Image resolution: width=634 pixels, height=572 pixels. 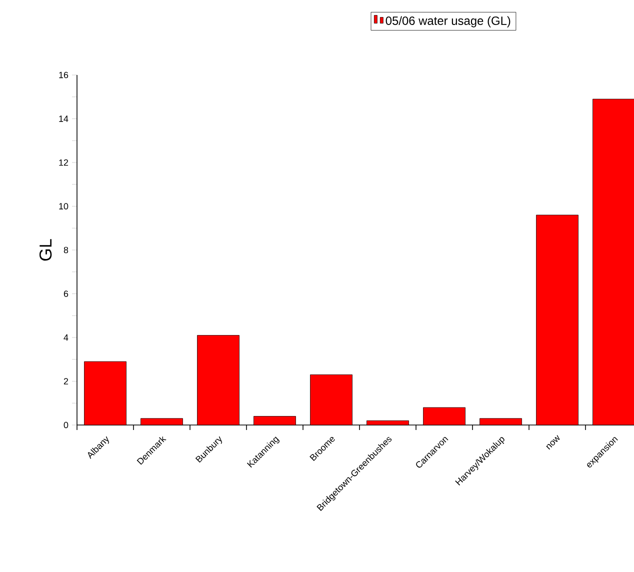 What do you see at coordinates (448, 22) in the screenshot?
I see `legend-label: 05/06 water usage (GL)` at bounding box center [448, 22].